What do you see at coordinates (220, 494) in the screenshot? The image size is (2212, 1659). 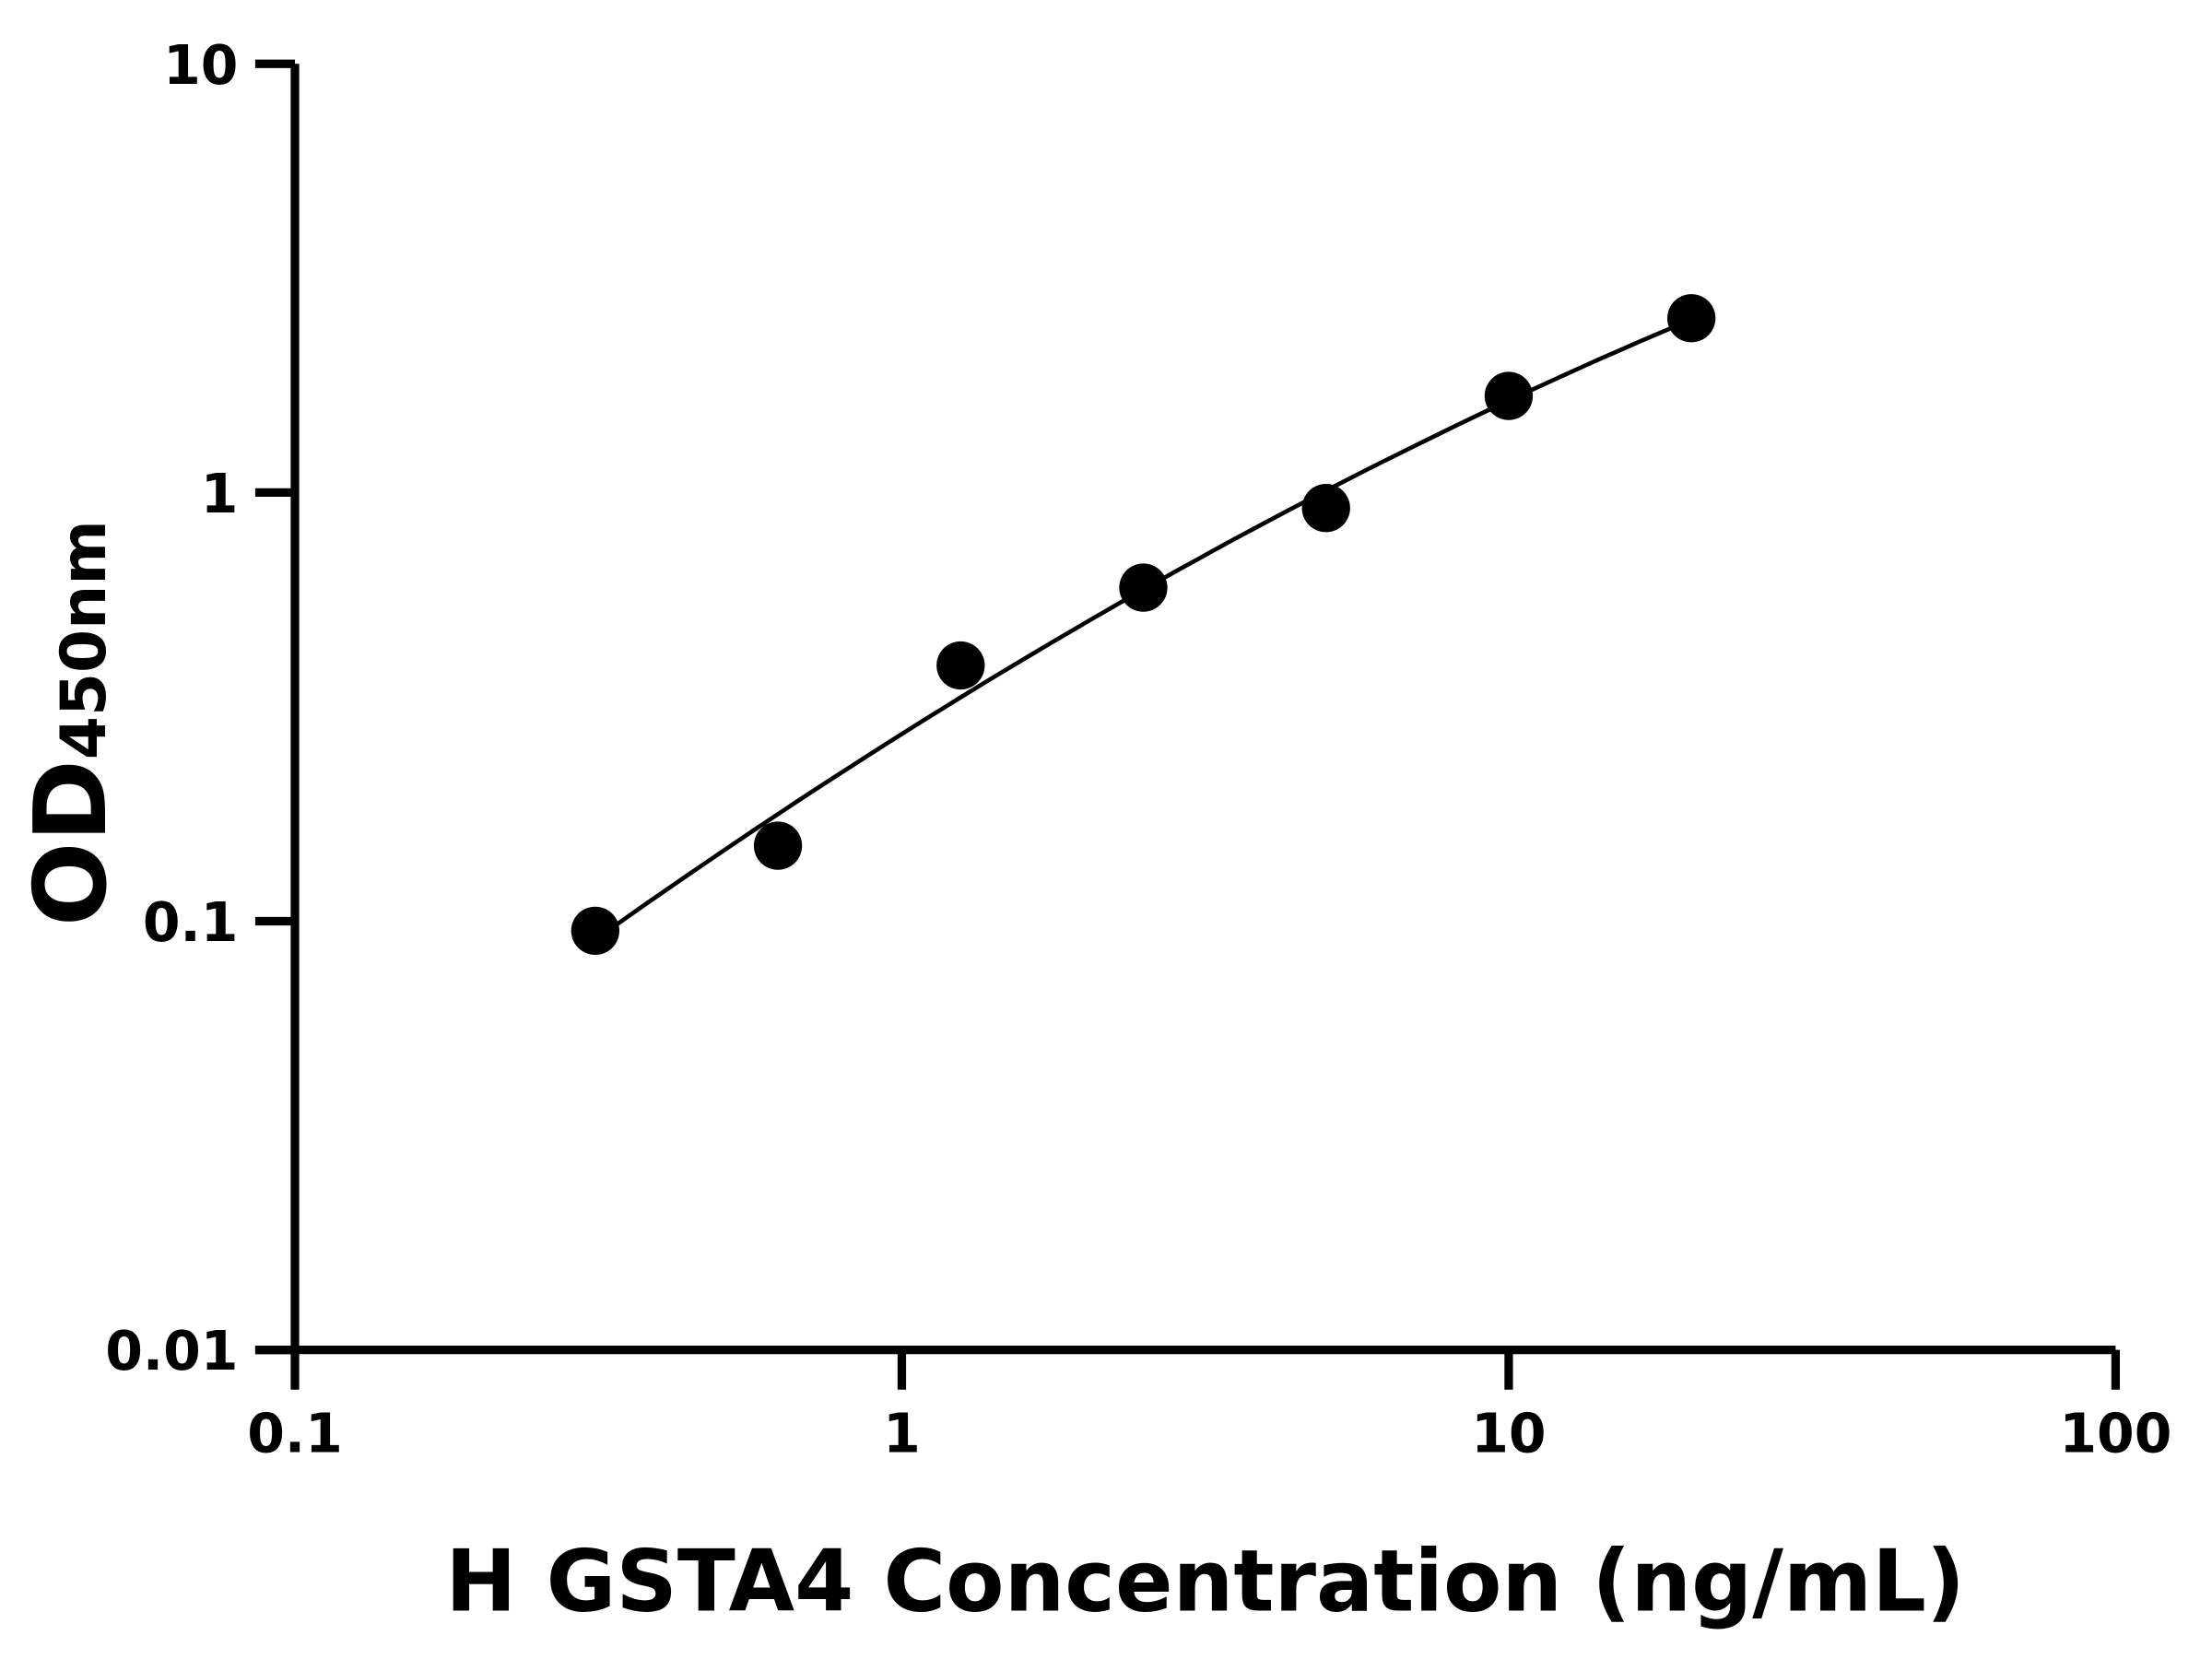 I see `y-tick-label: 1` at bounding box center [220, 494].